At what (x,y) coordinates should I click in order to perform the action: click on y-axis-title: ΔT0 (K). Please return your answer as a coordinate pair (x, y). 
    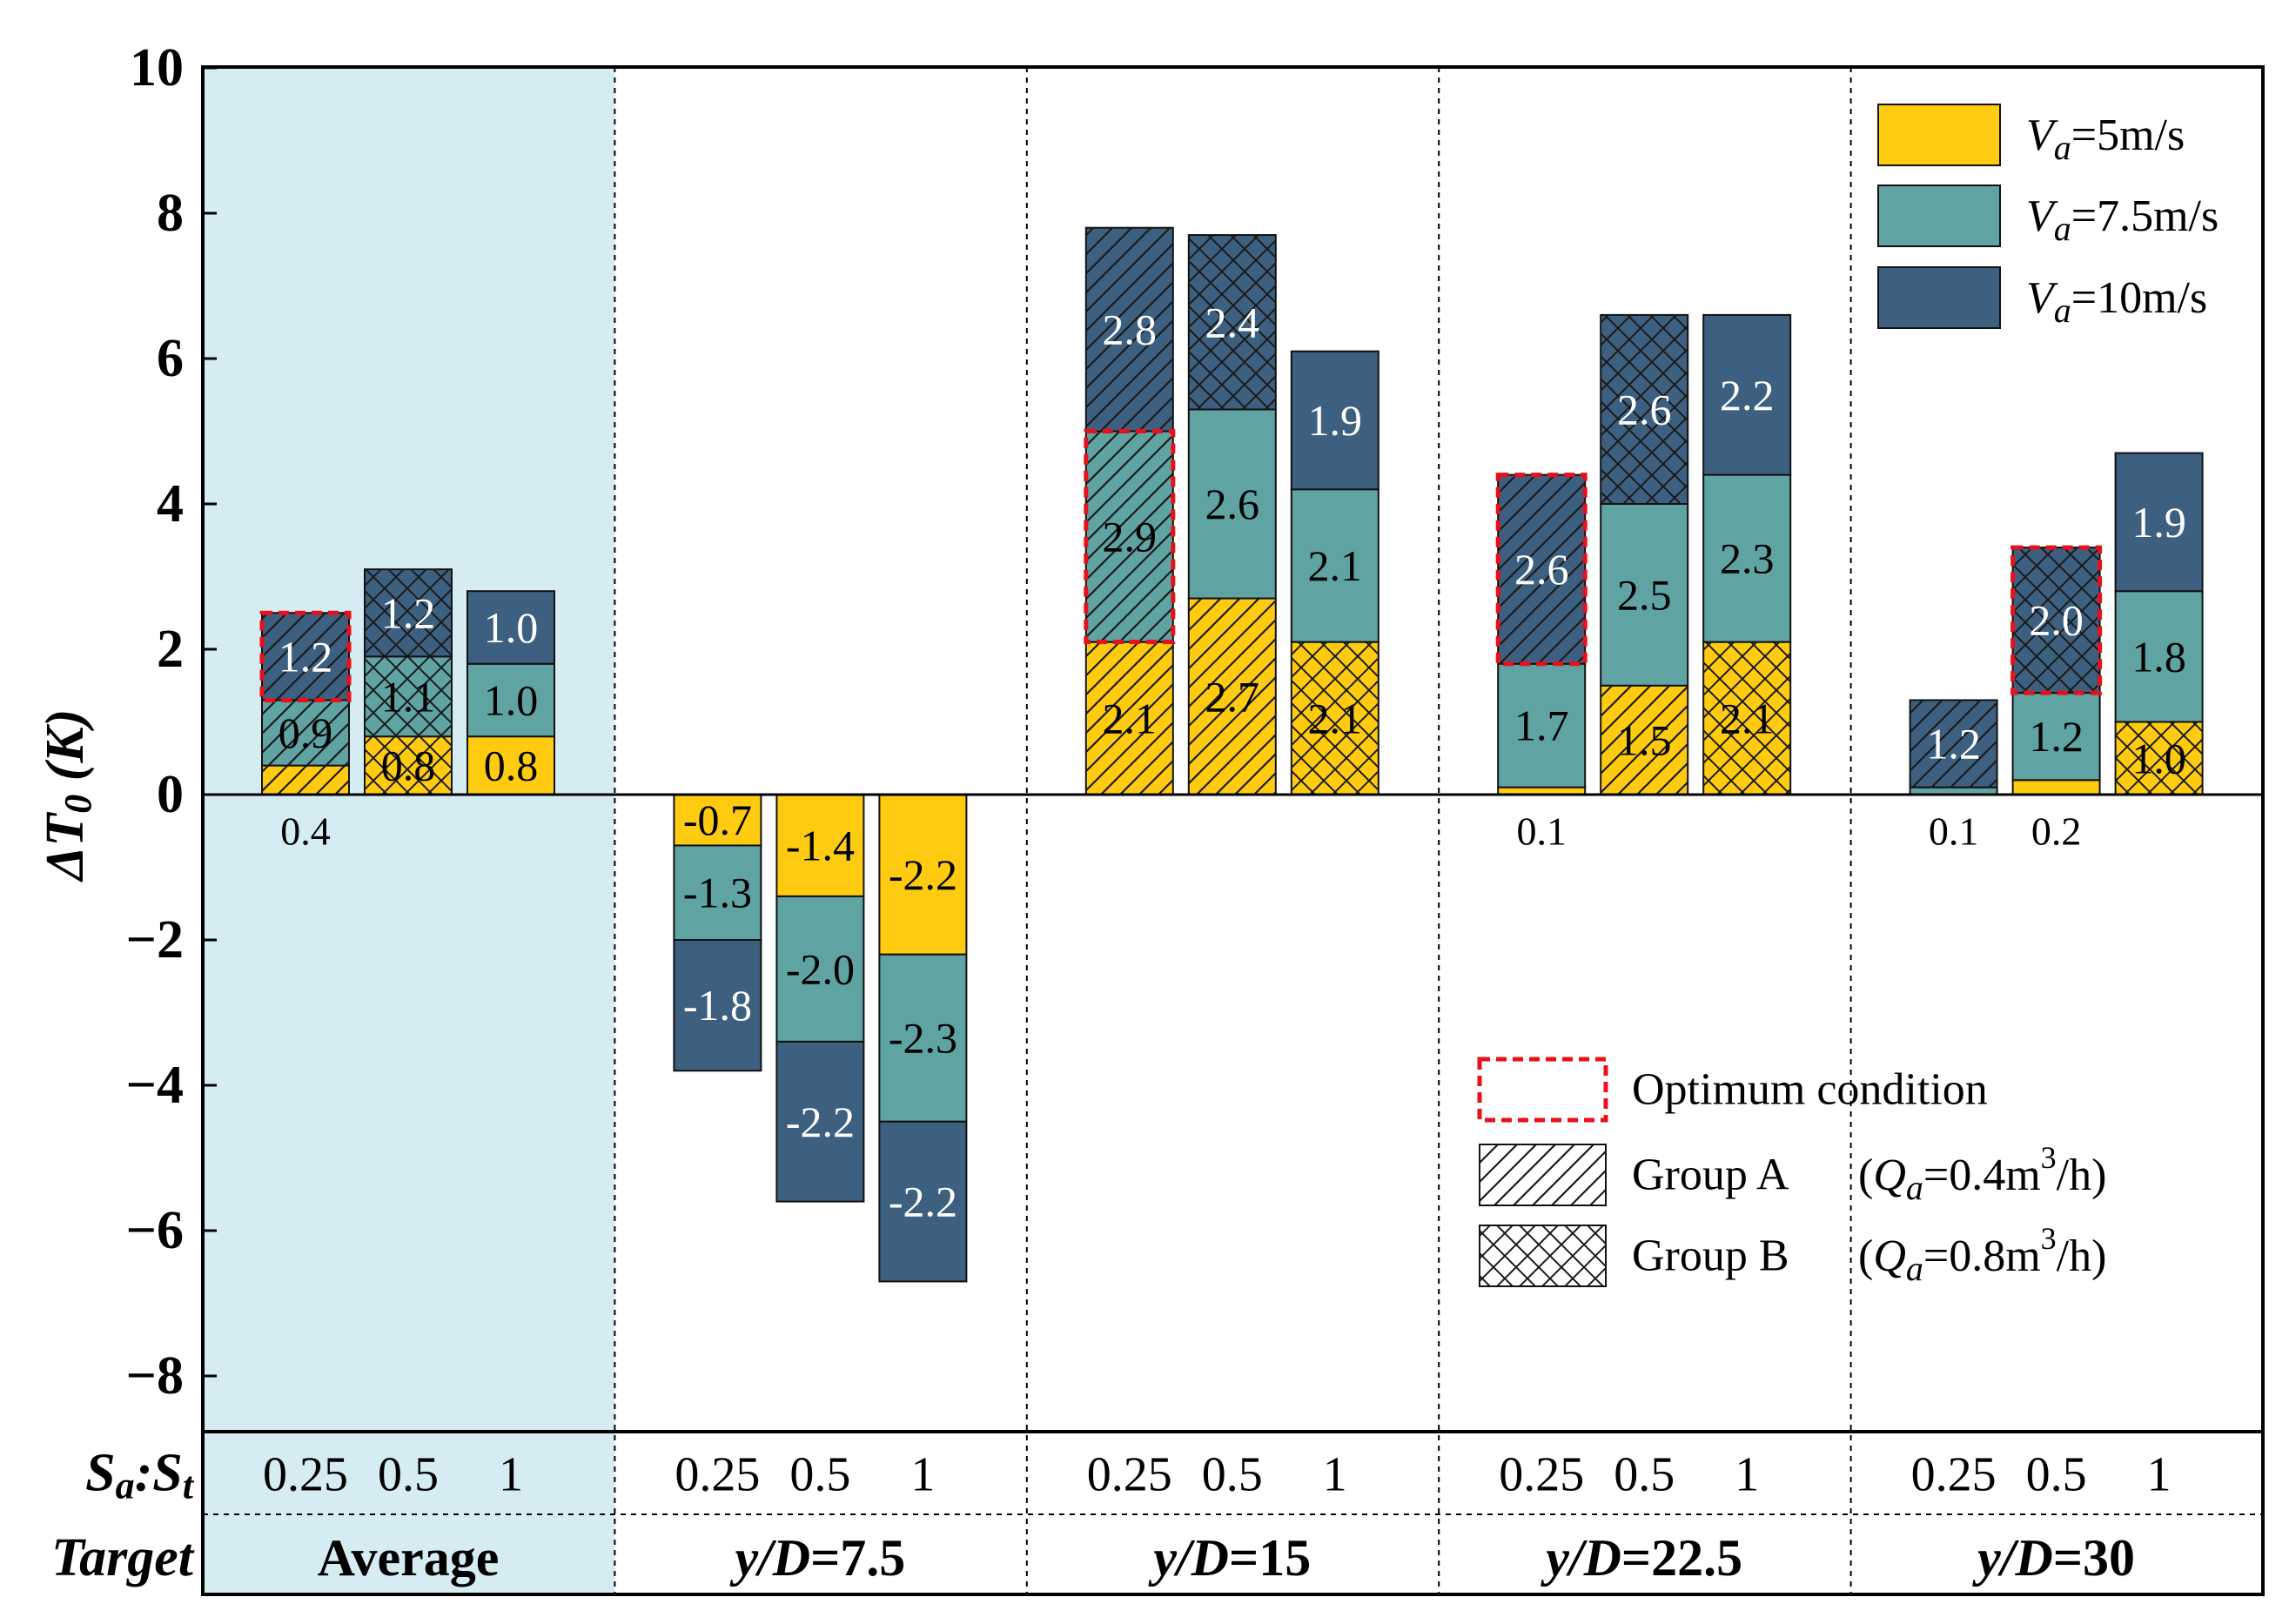
    Looking at the image, I should click on (67, 796).